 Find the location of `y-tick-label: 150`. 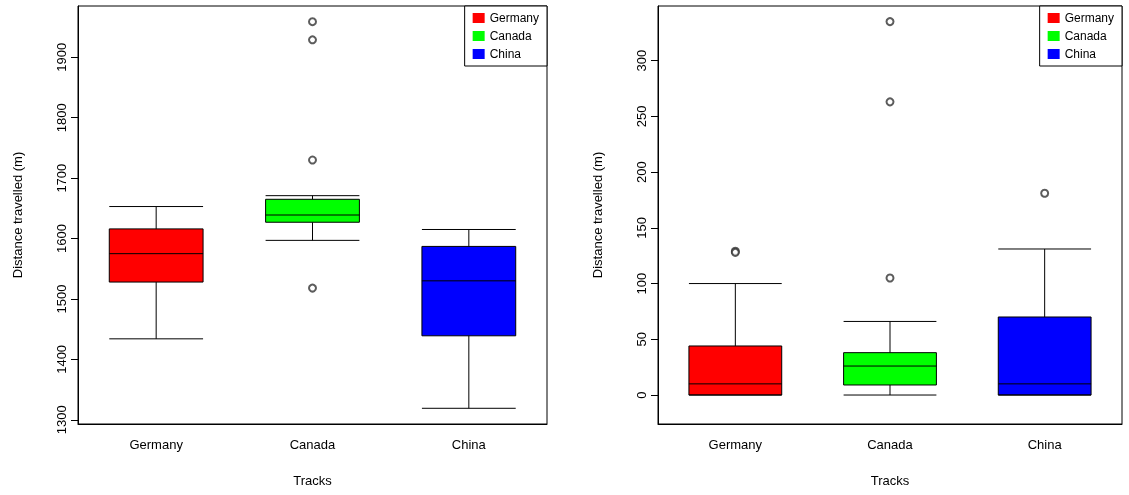

y-tick-label: 150 is located at coordinates (641, 227).